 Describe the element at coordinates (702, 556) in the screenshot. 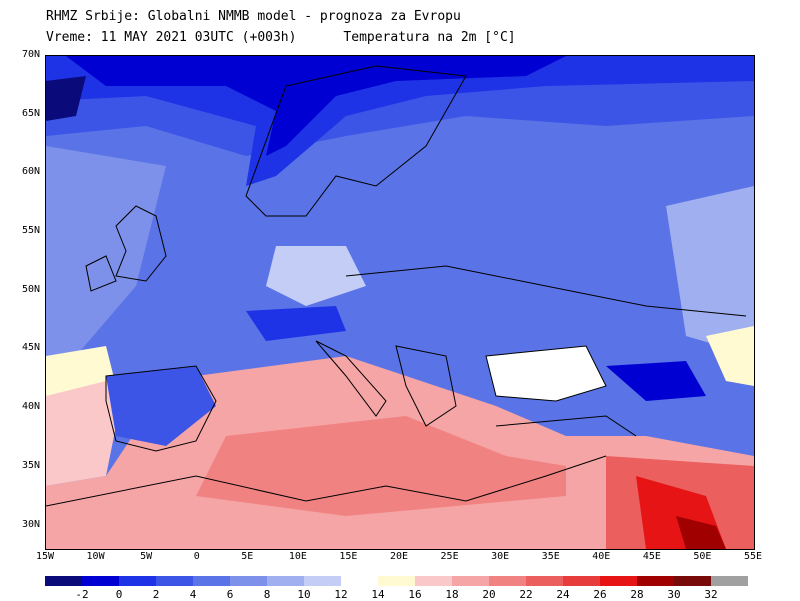

I see `lon-tick-label: 50E` at that location.